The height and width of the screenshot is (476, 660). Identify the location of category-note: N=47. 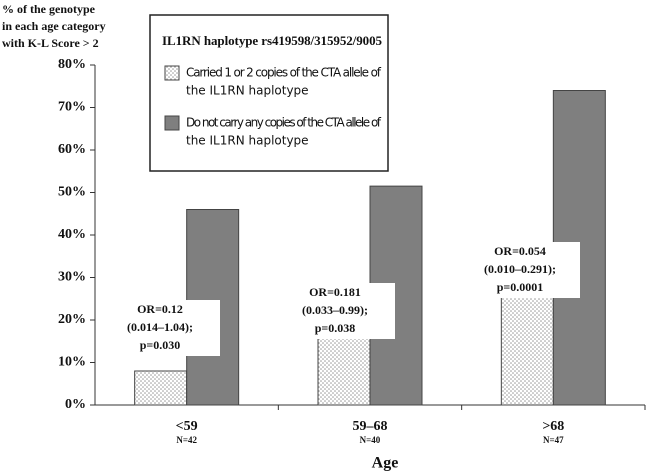
(553, 440).